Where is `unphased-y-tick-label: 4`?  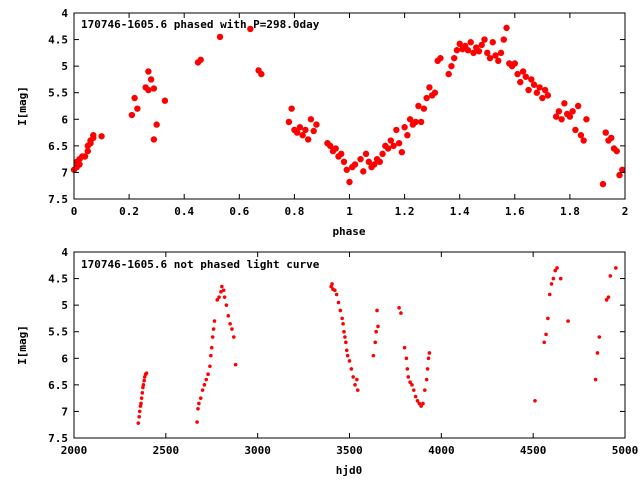
unphased-y-tick-label: 4 is located at coordinates (64, 252).